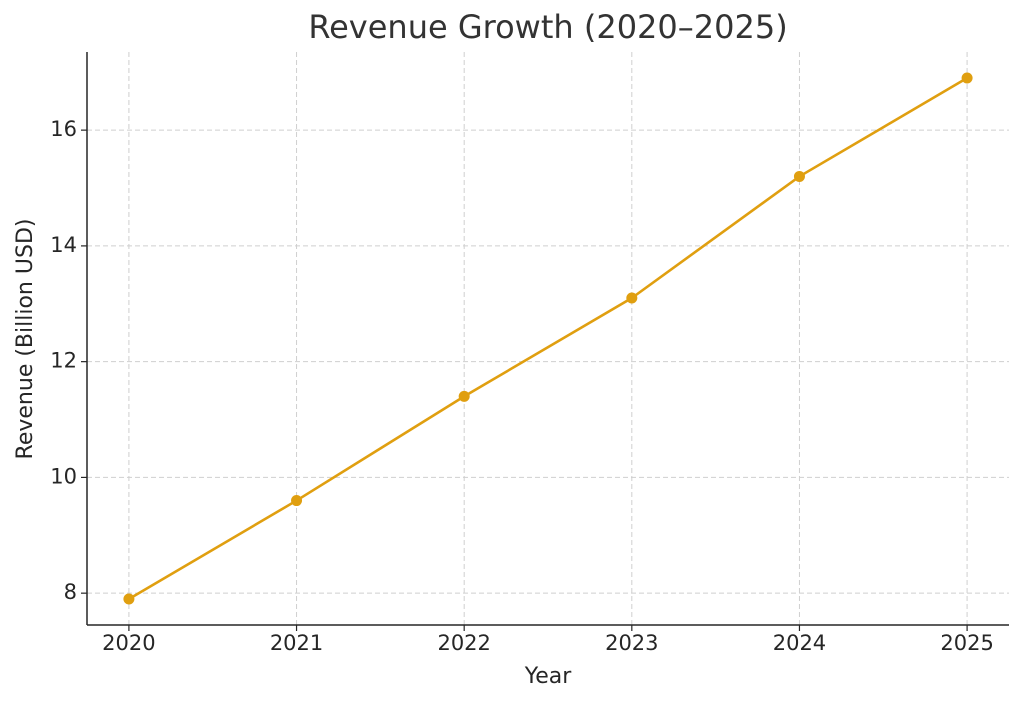  I want to click on x-tick-label: 2025, so click(966, 643).